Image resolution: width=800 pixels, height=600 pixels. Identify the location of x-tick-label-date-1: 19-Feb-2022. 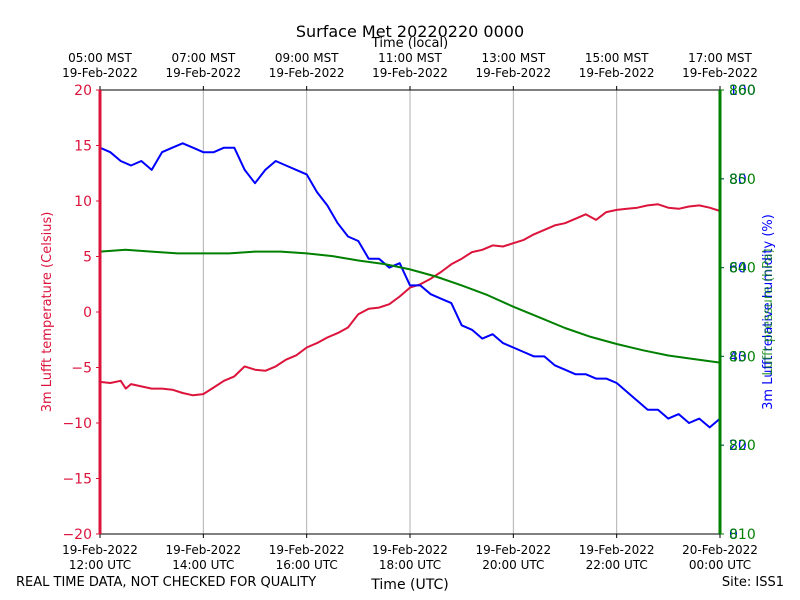
(203, 550).